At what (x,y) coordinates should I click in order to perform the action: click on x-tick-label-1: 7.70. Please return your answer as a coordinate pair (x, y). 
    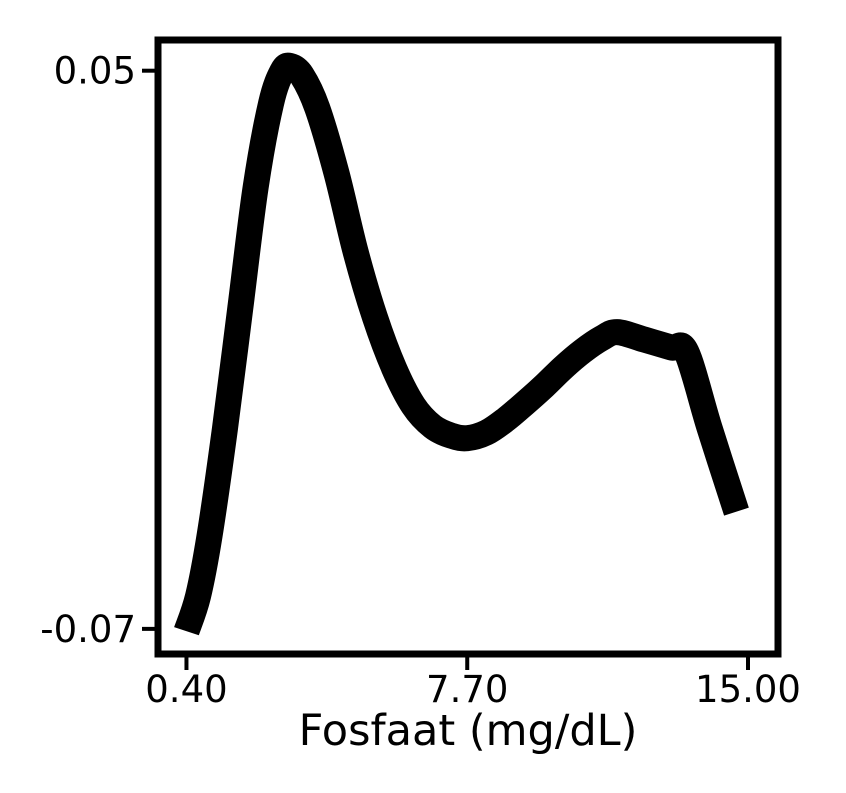
    Looking at the image, I should click on (467, 689).